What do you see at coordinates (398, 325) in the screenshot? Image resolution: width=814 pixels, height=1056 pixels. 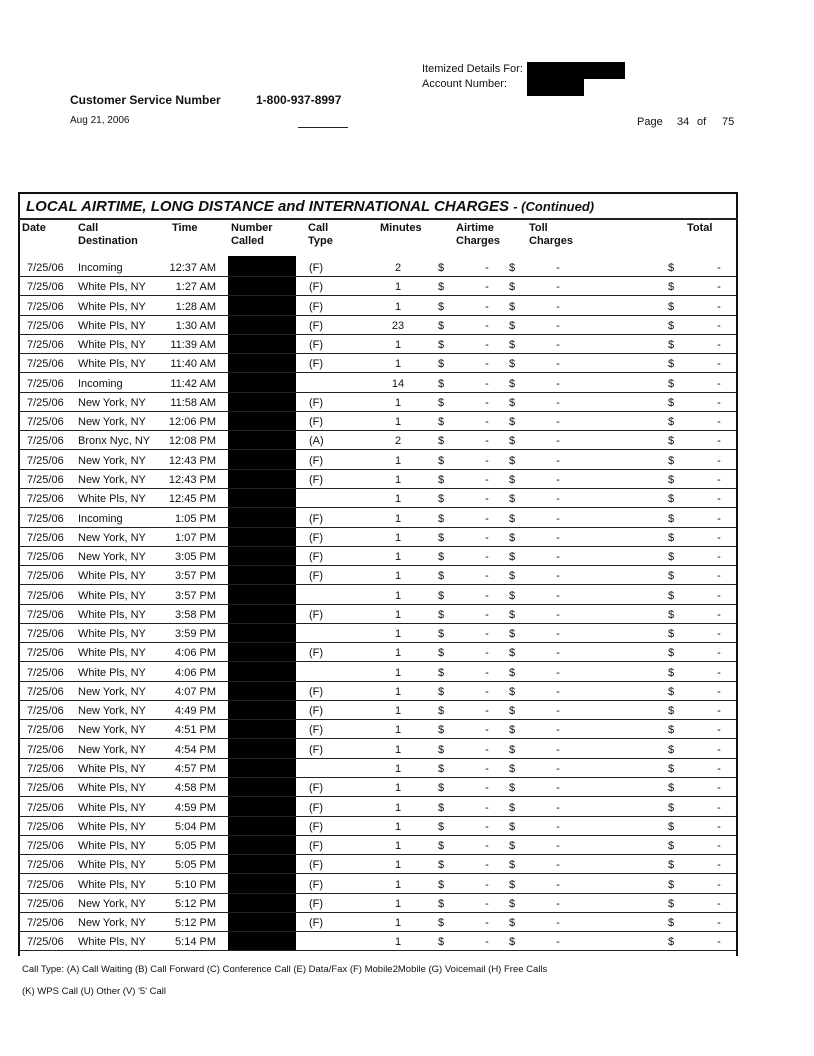 I see `cell-minutes: 23` at bounding box center [398, 325].